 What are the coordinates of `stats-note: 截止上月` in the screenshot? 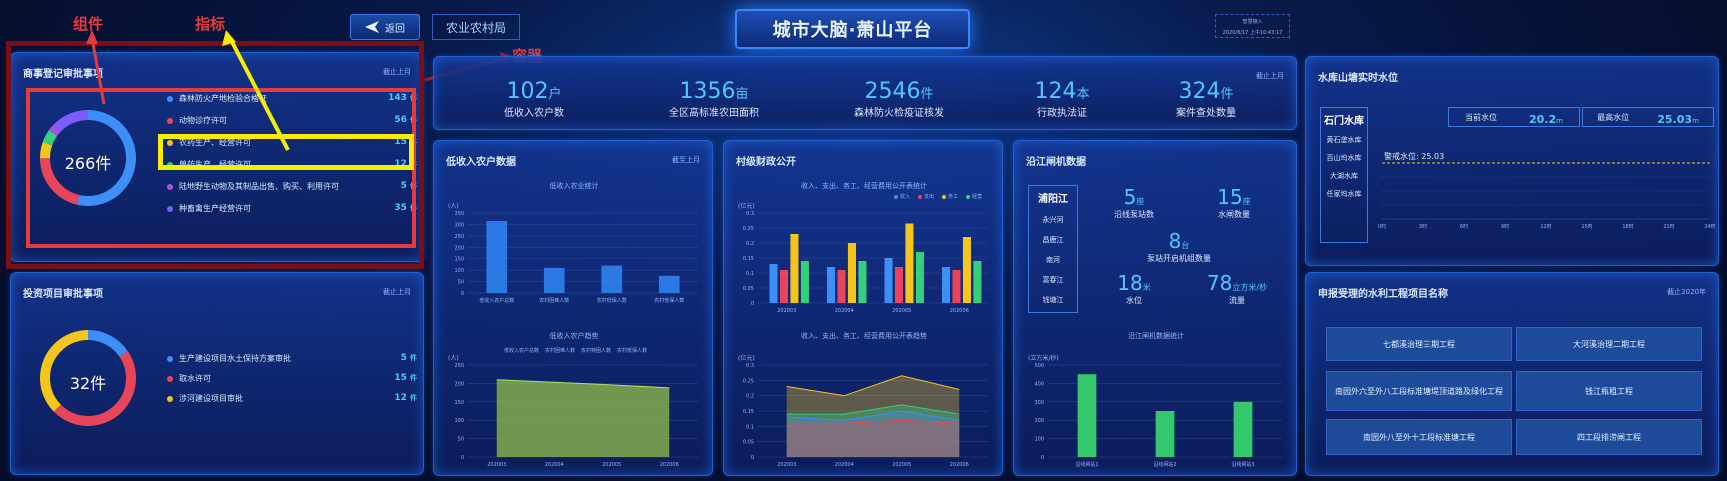 It's located at (1270, 76).